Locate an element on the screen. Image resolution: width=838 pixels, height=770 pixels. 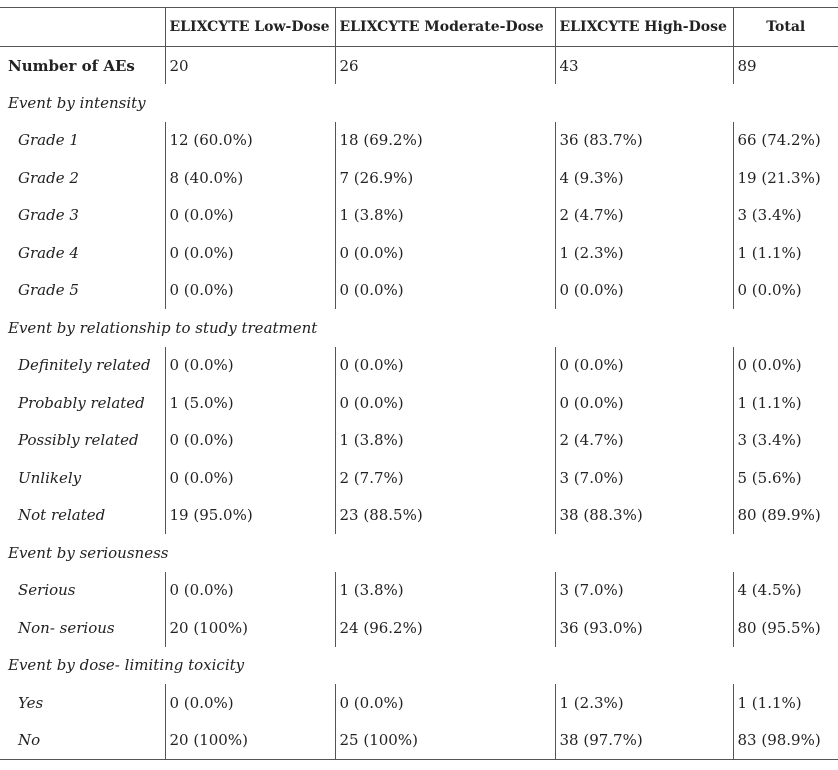
row-label: No is located at coordinates (29, 740).